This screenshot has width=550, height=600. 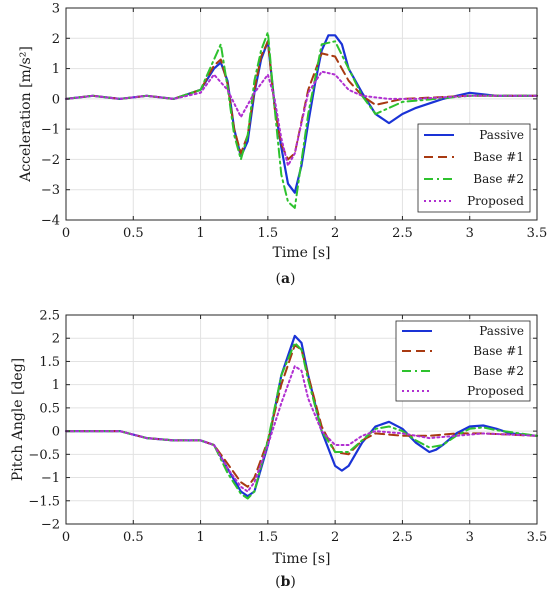 What do you see at coordinates (56, 9) in the screenshot?
I see `y-tick-label: 3` at bounding box center [56, 9].